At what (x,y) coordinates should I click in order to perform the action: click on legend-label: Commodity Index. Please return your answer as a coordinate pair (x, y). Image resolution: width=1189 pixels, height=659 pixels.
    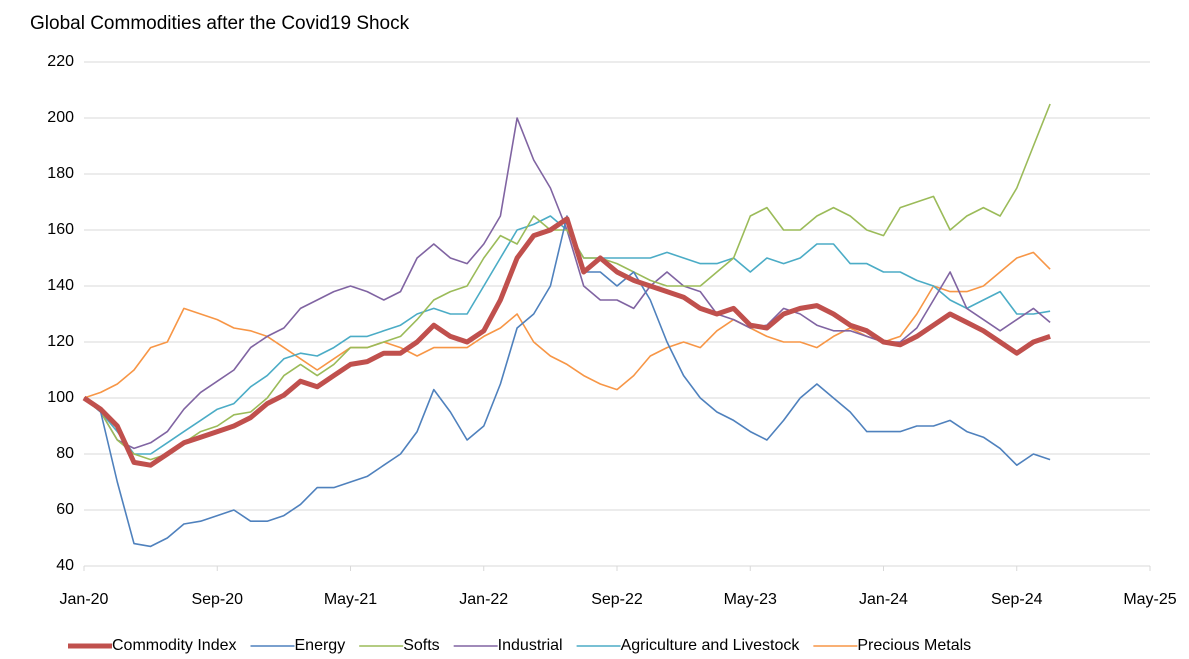
    Looking at the image, I should click on (174, 645).